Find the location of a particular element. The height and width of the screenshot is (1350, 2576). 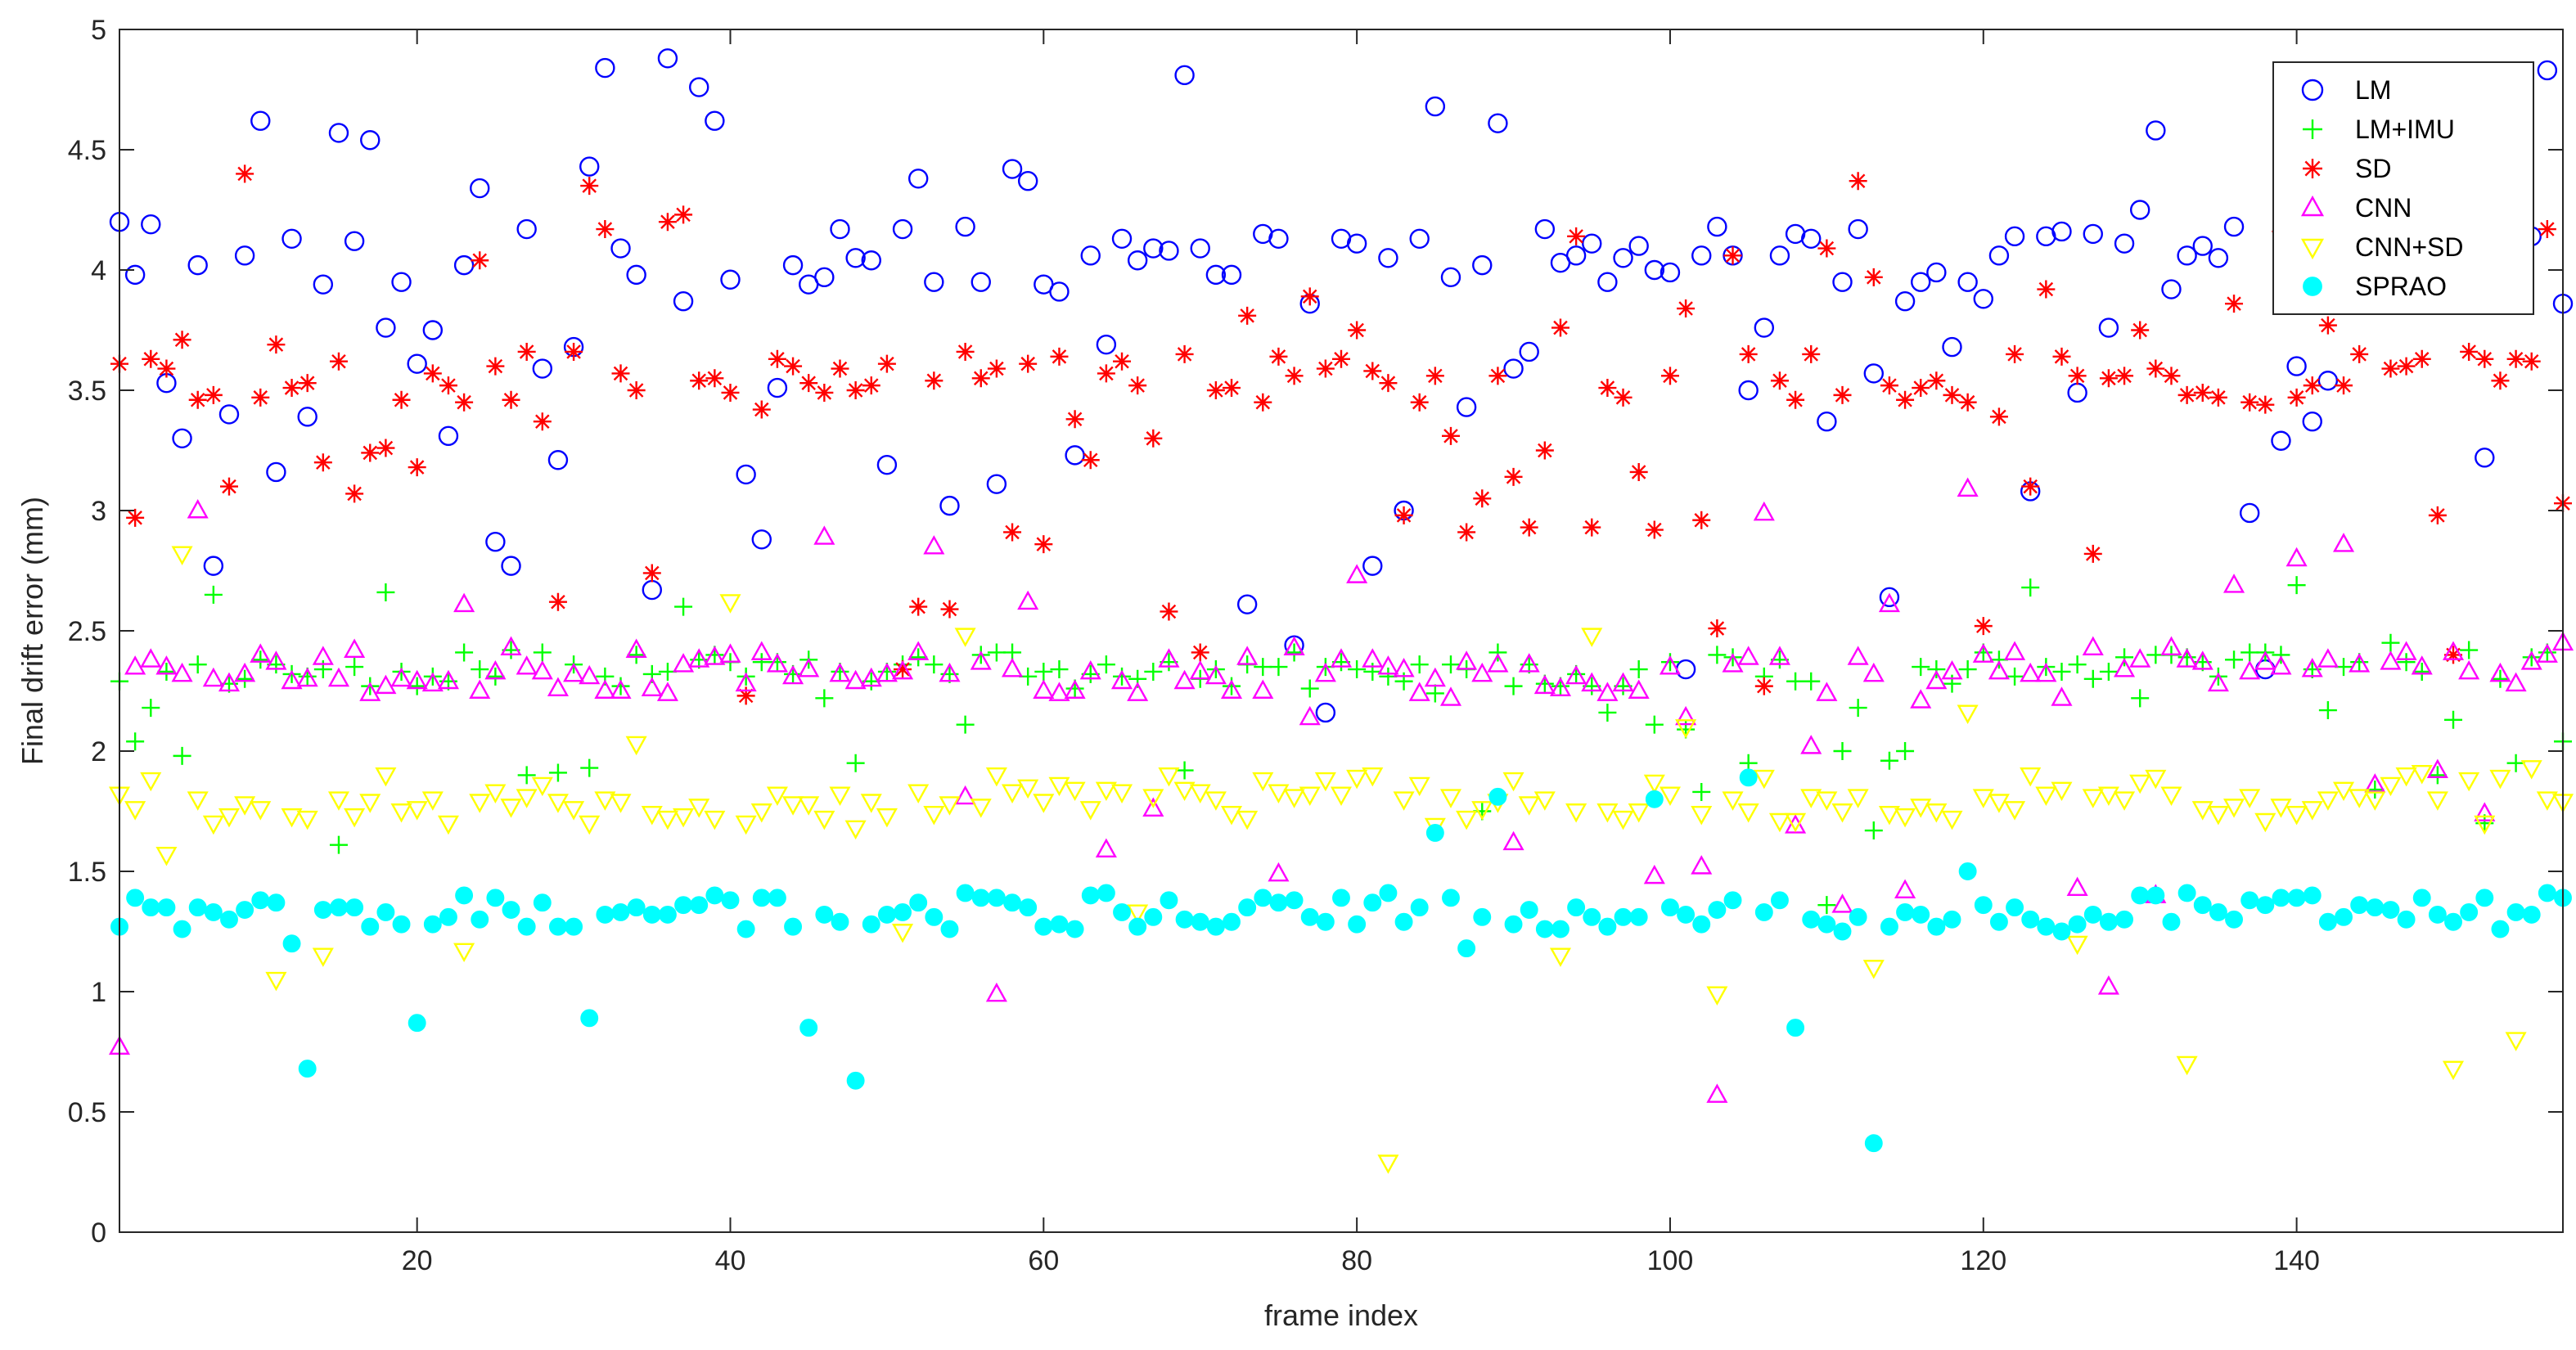

legend: LM LM+IMU SD CNN CNN+SD SPRAO is located at coordinates (2403, 188).